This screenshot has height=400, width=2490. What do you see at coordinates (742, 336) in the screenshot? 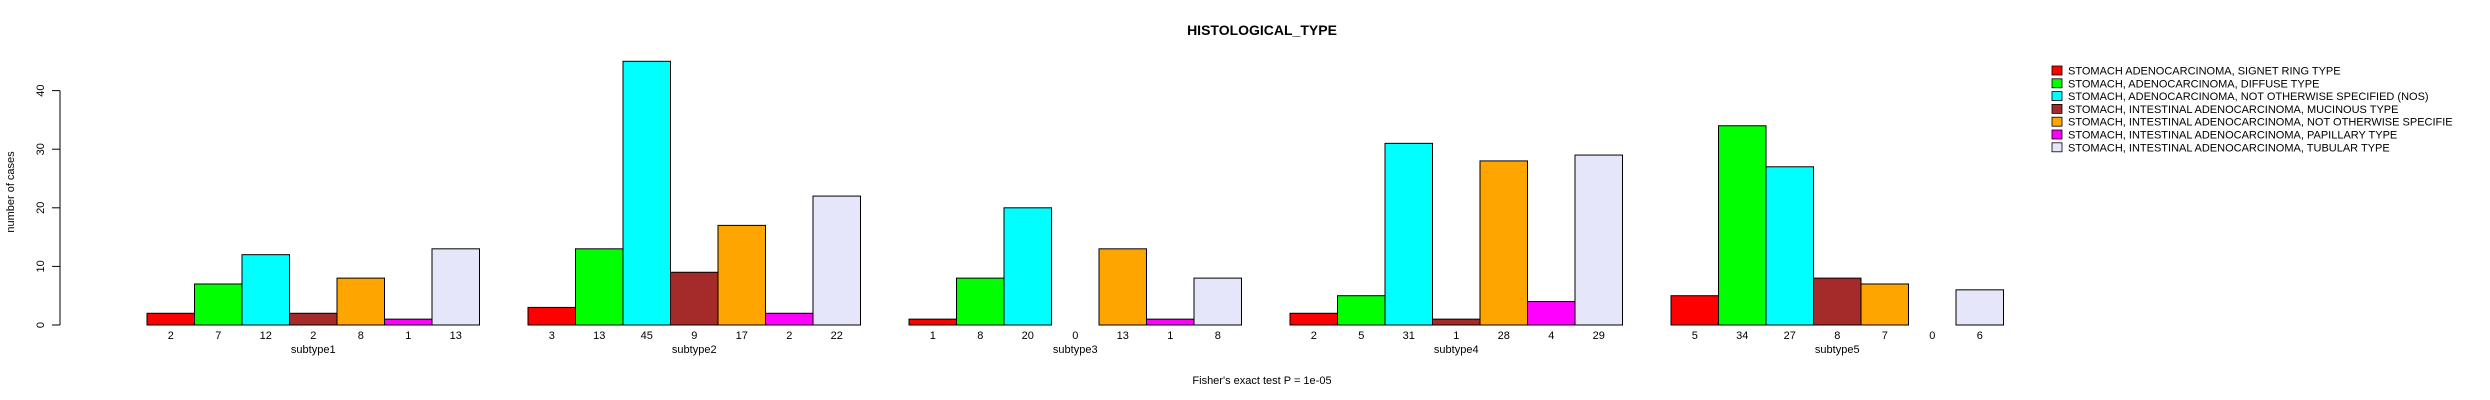
I see `bar-value-label: 17` at bounding box center [742, 336].